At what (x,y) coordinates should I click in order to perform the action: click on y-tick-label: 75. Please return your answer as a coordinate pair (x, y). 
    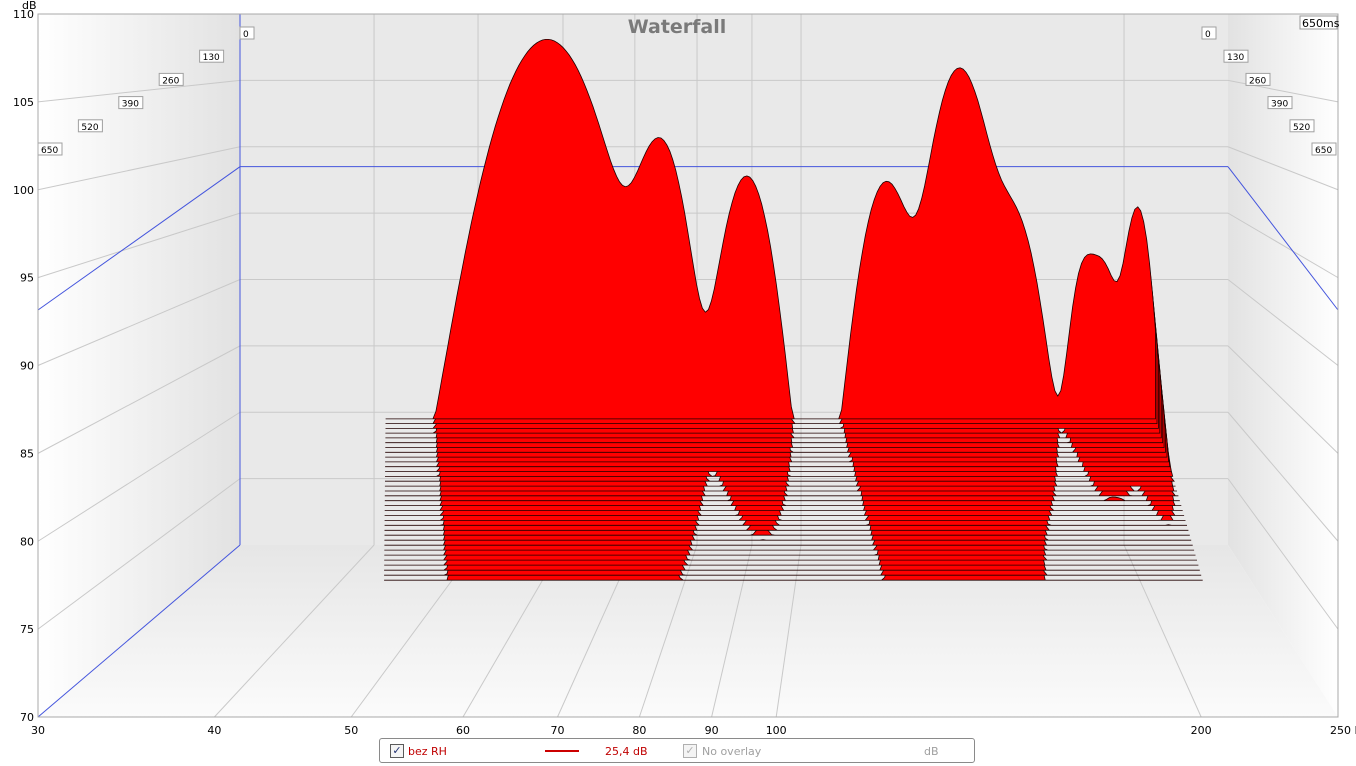
    Looking at the image, I should click on (27, 629).